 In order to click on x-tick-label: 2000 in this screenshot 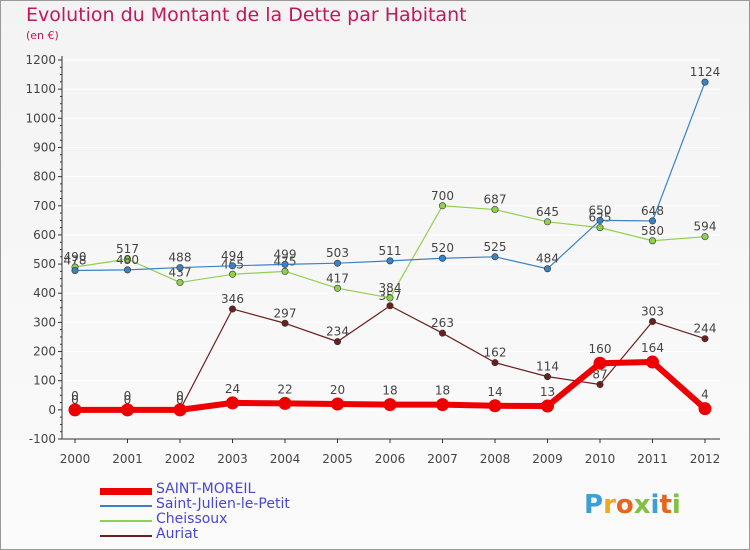, I will do `click(75, 459)`.